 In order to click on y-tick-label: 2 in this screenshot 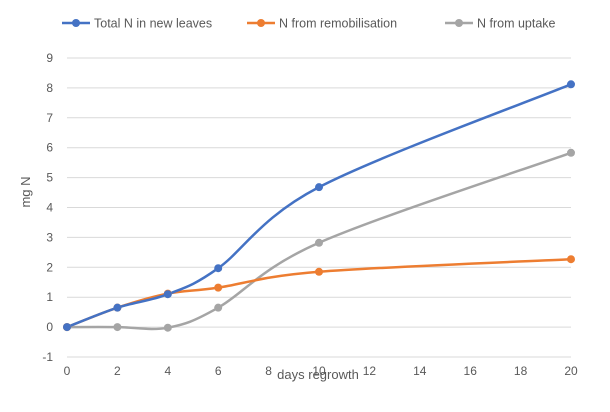, I will do `click(49, 267)`.